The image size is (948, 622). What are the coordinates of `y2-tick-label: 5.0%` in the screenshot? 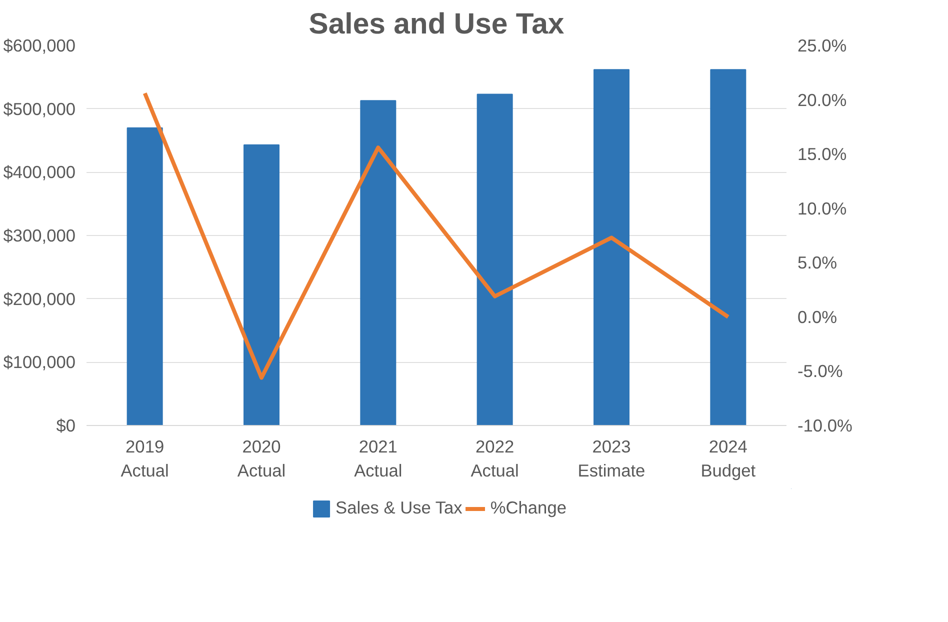 It's located at (817, 262).